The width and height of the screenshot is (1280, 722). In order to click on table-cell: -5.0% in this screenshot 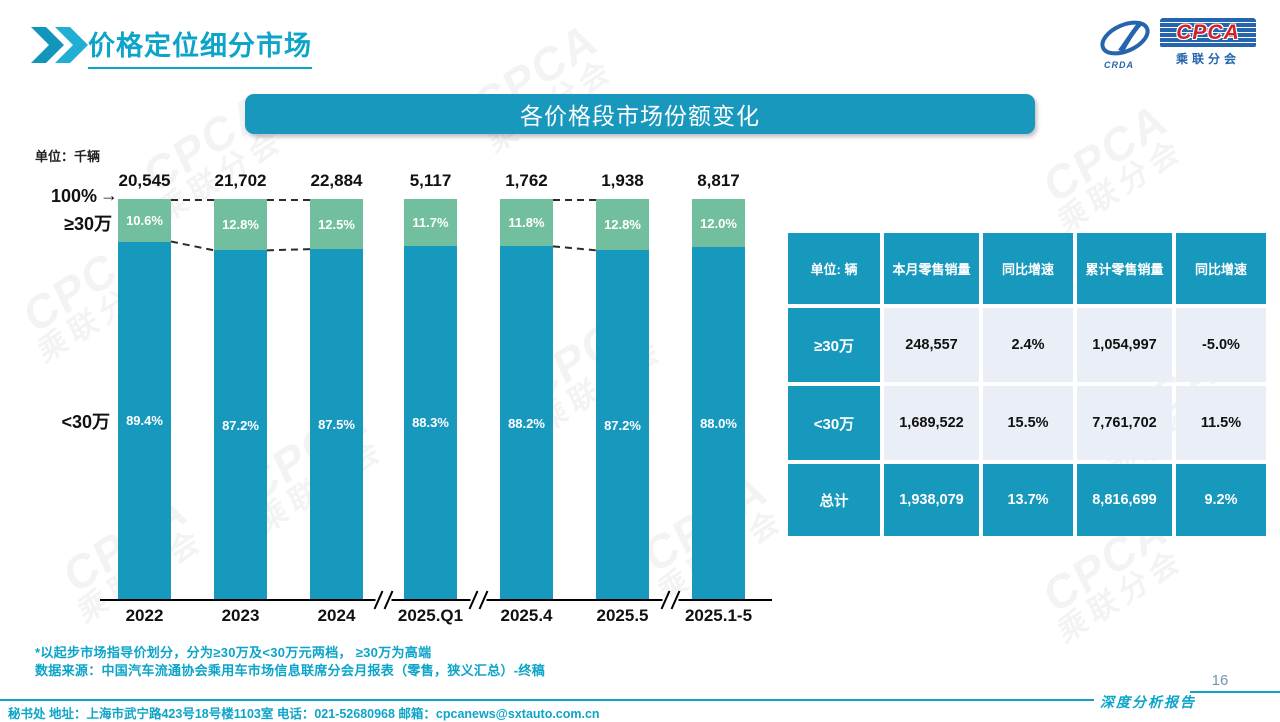, I will do `click(1221, 345)`.